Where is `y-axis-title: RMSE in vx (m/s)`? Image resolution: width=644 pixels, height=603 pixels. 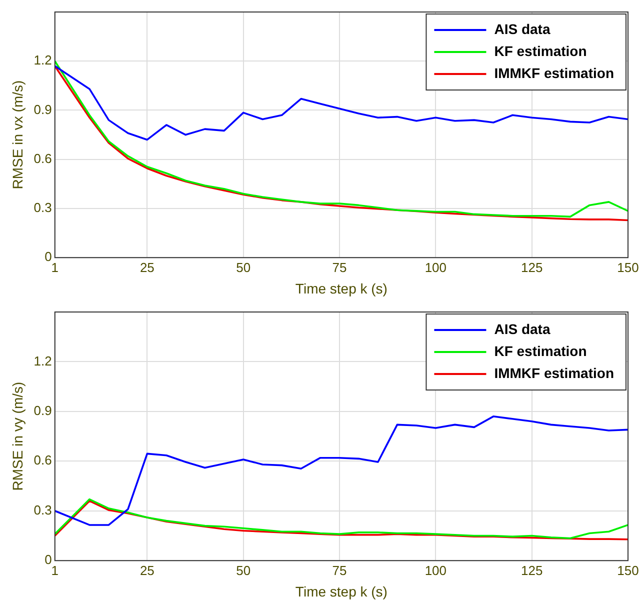 y-axis-title: RMSE in vx (m/s) is located at coordinates (17, 135).